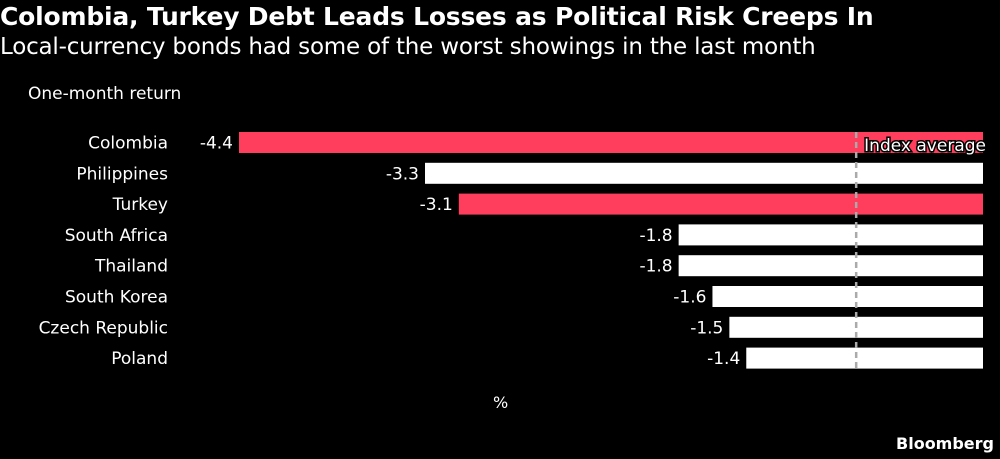  What do you see at coordinates (140, 205) in the screenshot?
I see `category-label: Turkey` at bounding box center [140, 205].